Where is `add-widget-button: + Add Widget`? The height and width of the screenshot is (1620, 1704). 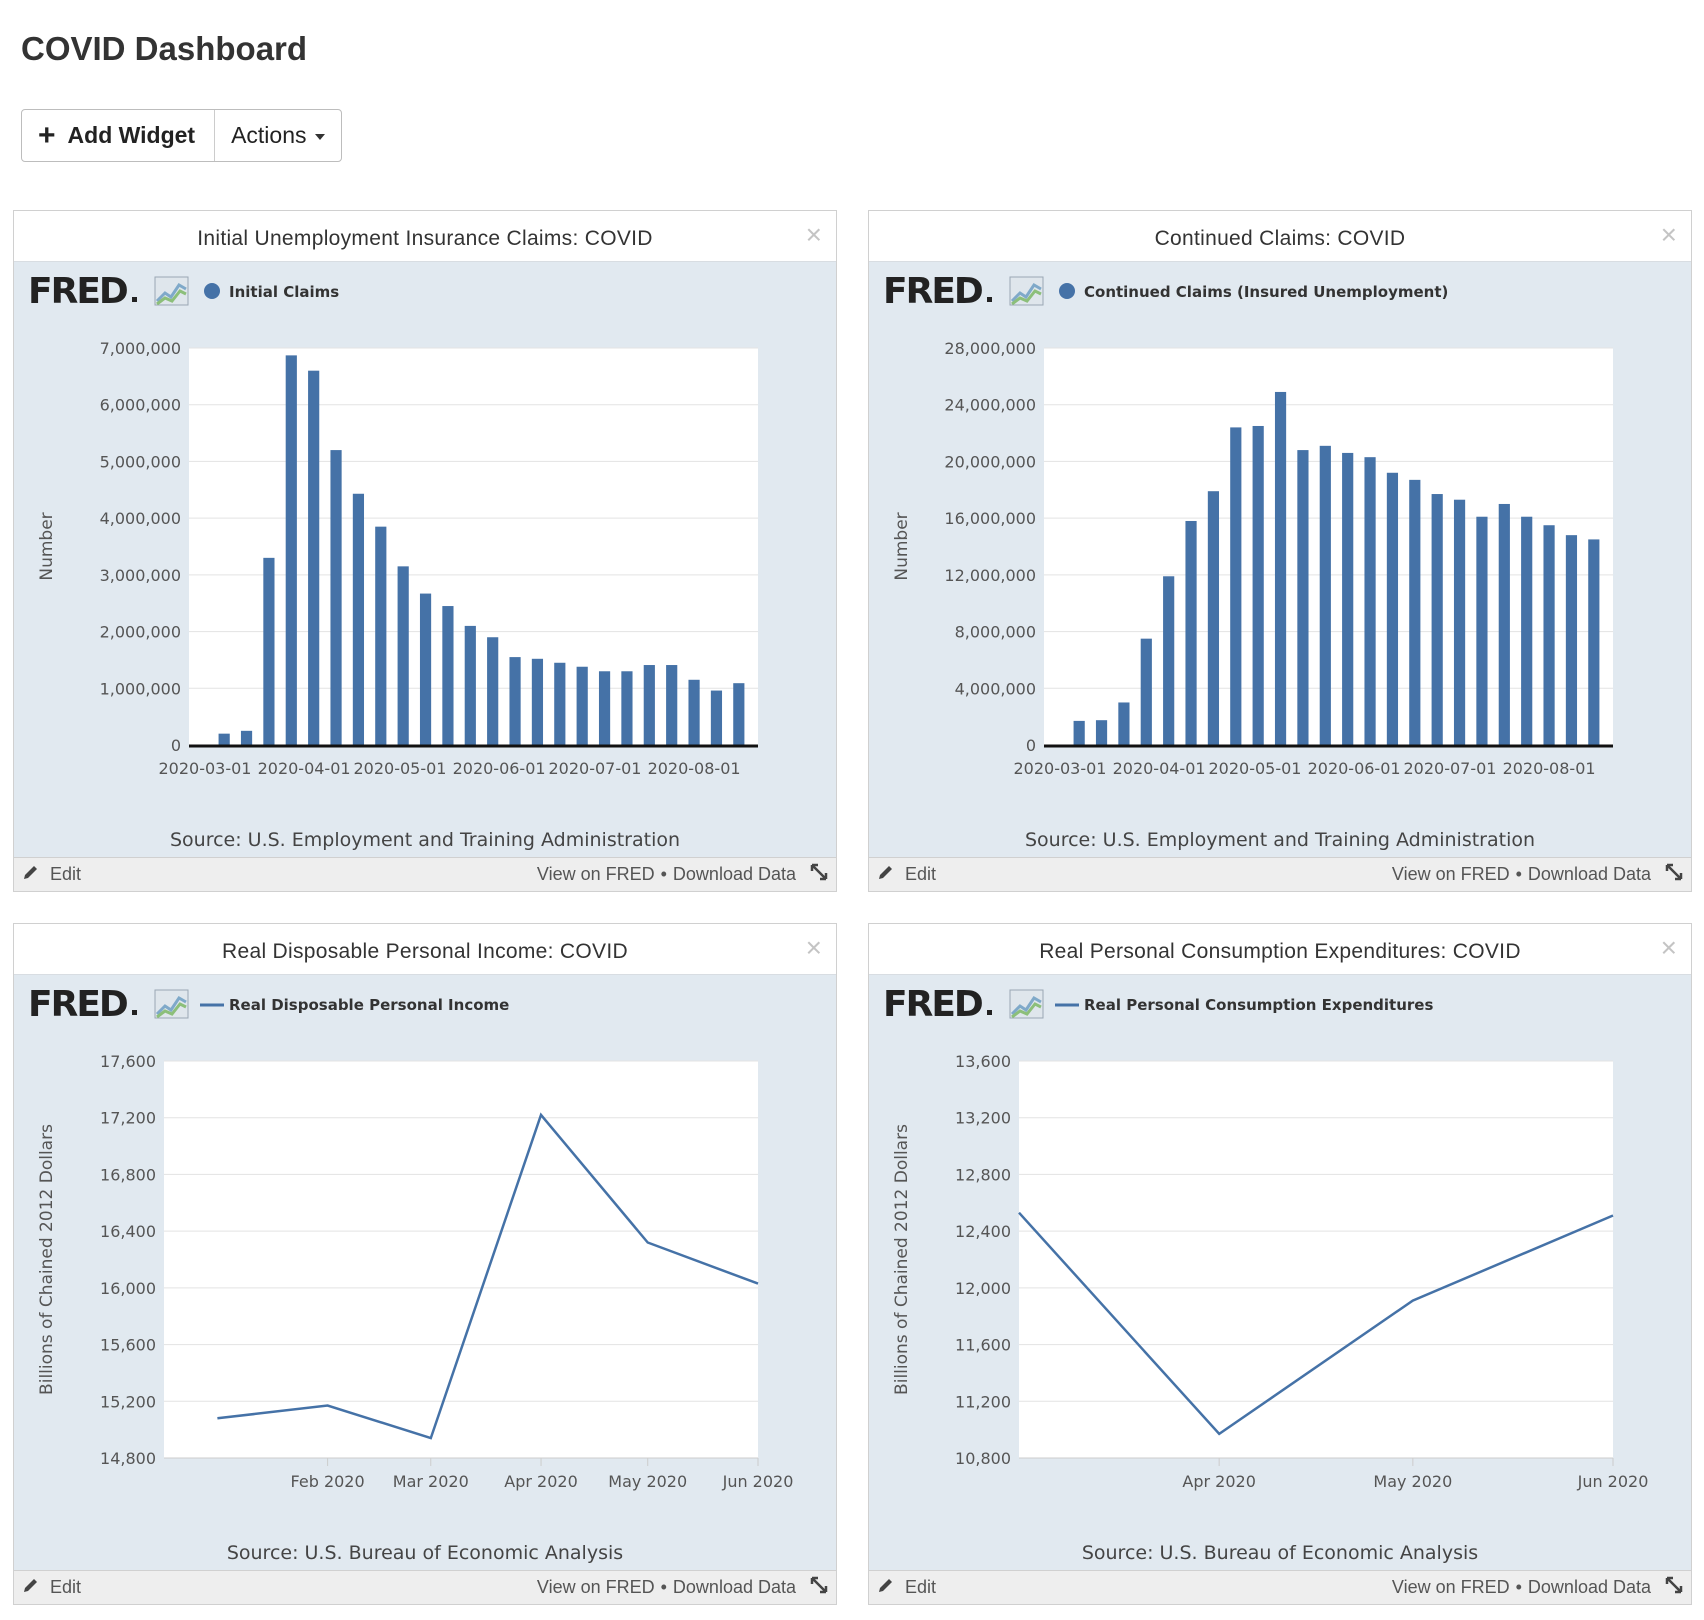
add-widget-button: + Add Widget is located at coordinates (119, 135).